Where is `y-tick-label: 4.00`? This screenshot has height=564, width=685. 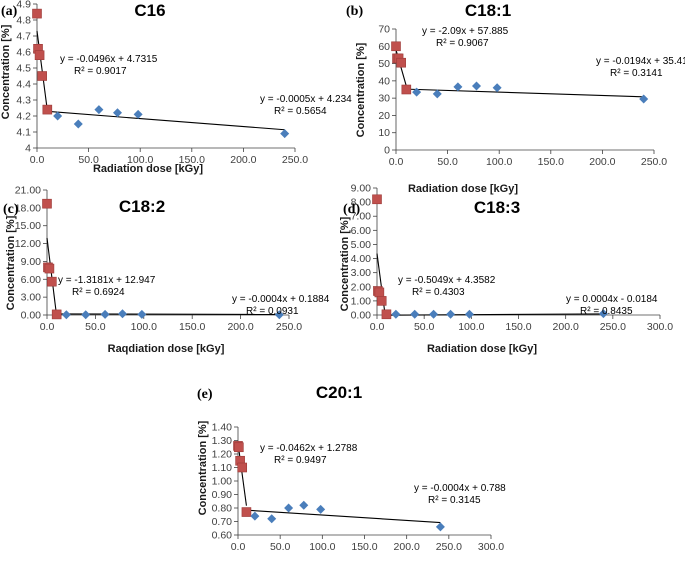
y-tick-label: 4.00 is located at coordinates (361, 259).